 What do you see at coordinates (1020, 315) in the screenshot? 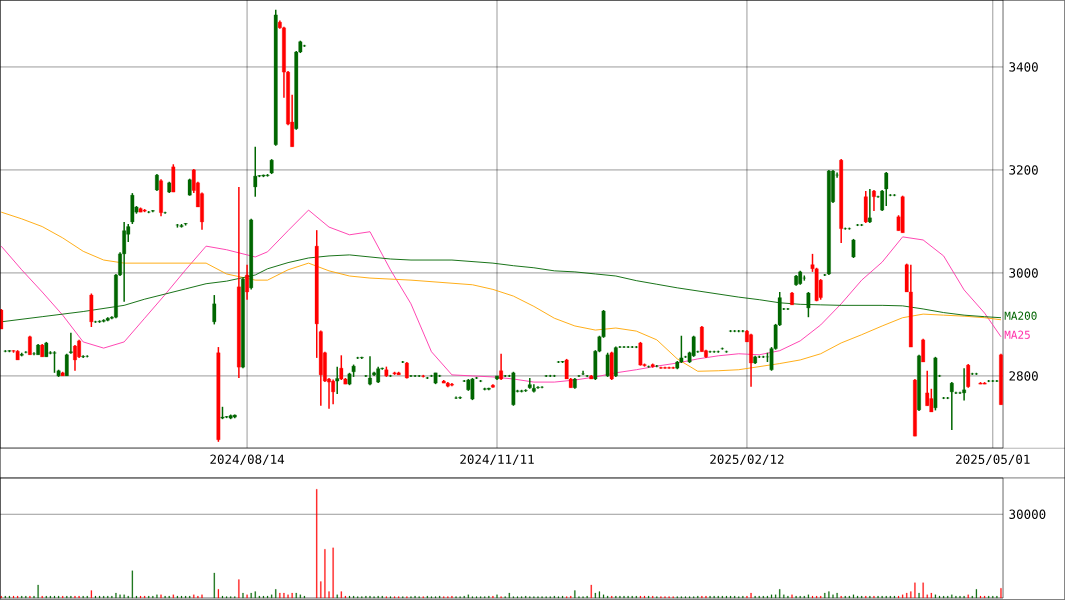
I see `series-label: MA200` at bounding box center [1020, 315].